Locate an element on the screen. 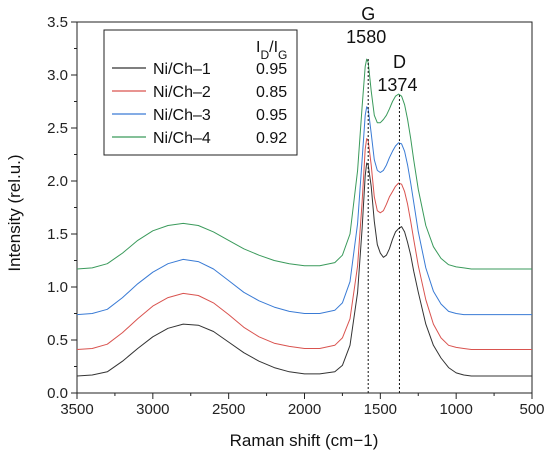  x-tick-label: 1000 is located at coordinates (455, 409).